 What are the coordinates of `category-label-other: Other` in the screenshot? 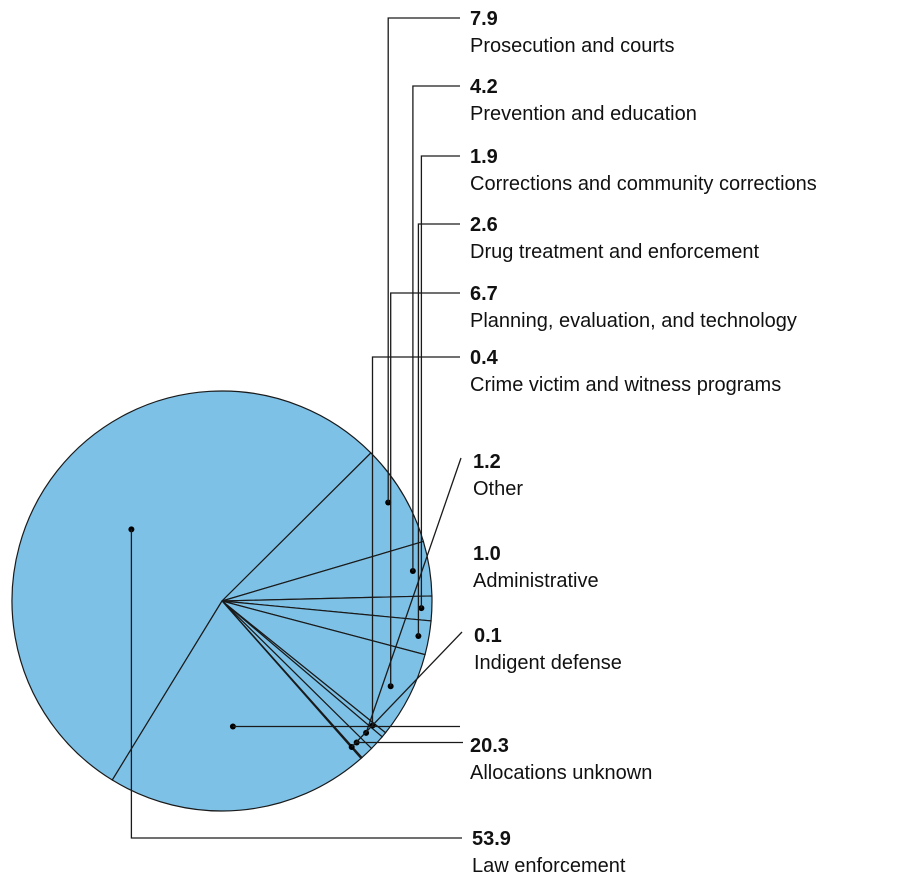 It's located at (498, 489).